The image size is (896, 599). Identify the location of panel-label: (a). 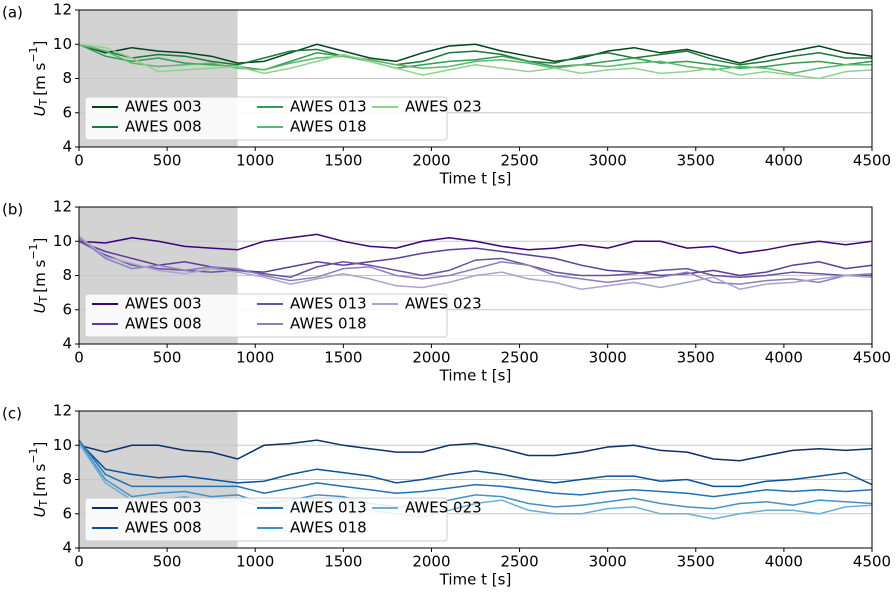
(12, 13).